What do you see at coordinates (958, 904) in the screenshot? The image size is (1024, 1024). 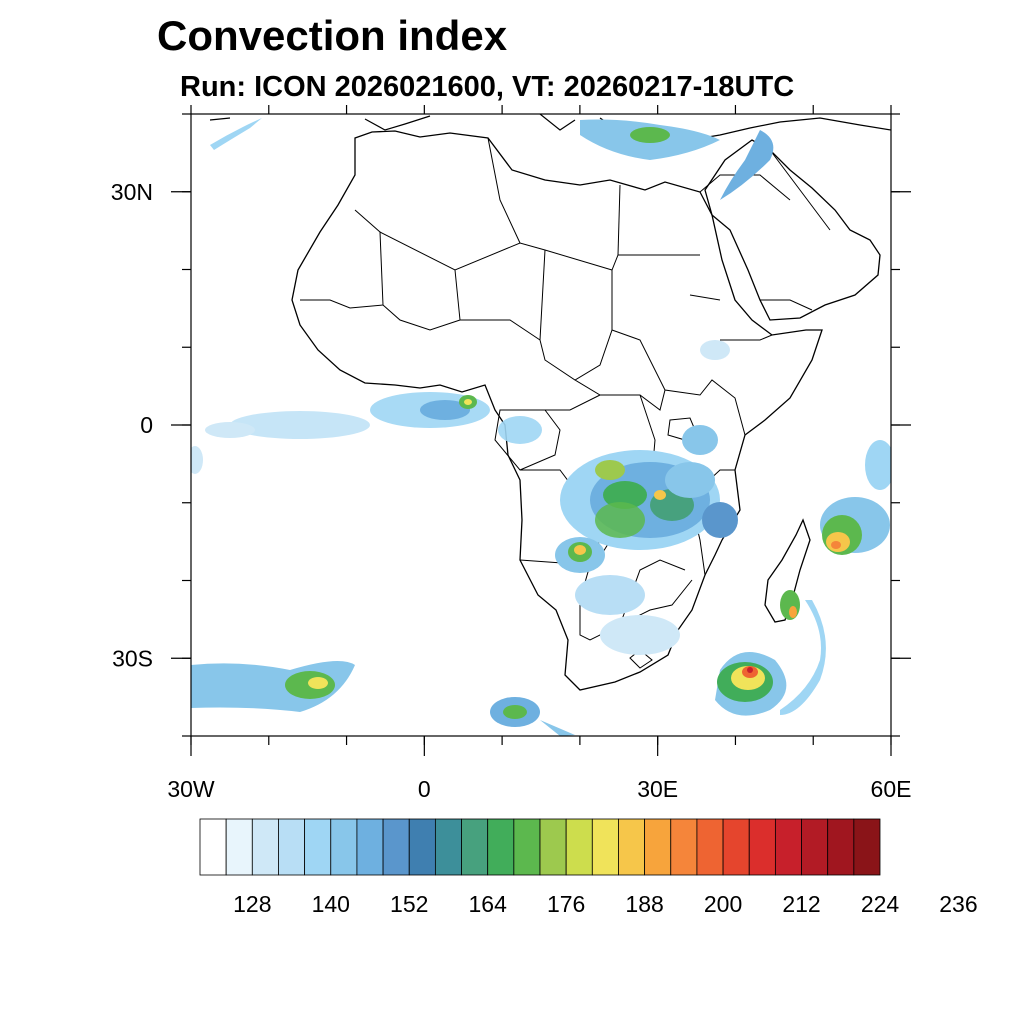 I see `colorbar-label: 236` at bounding box center [958, 904].